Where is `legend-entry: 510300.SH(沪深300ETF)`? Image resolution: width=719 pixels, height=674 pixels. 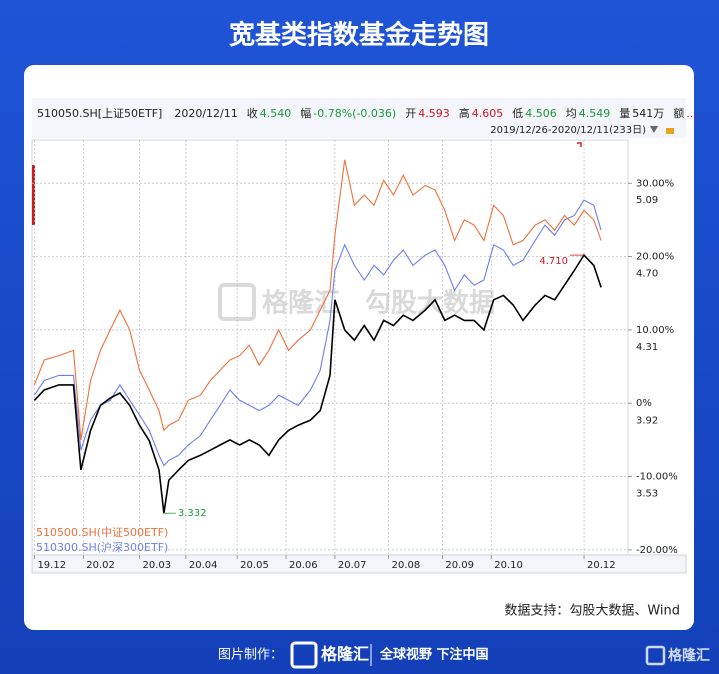 legend-entry: 510300.SH(沪深300ETF) is located at coordinates (102, 547).